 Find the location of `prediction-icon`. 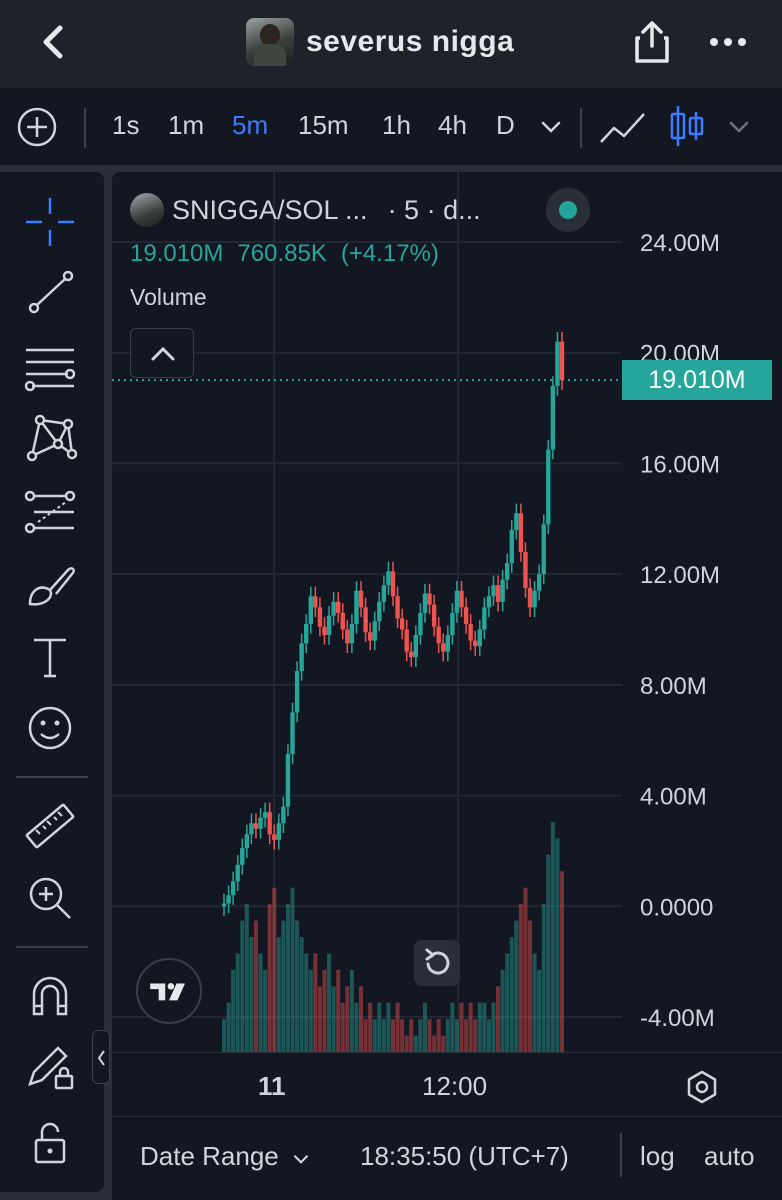

prediction-icon is located at coordinates (50, 512).